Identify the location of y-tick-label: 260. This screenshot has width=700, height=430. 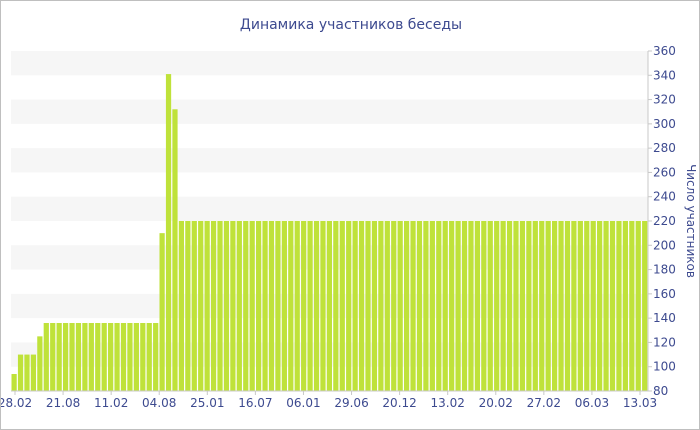
(664, 172).